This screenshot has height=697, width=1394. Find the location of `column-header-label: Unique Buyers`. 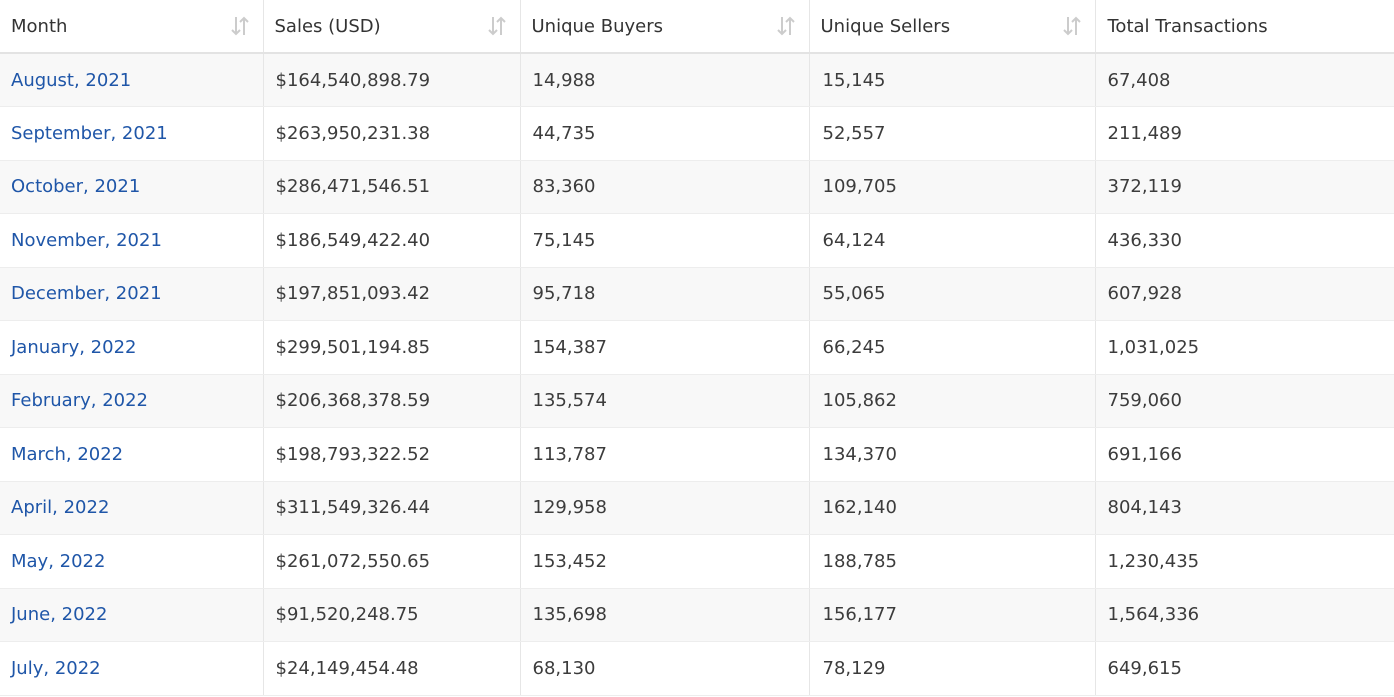

column-header-label: Unique Buyers is located at coordinates (597, 26).